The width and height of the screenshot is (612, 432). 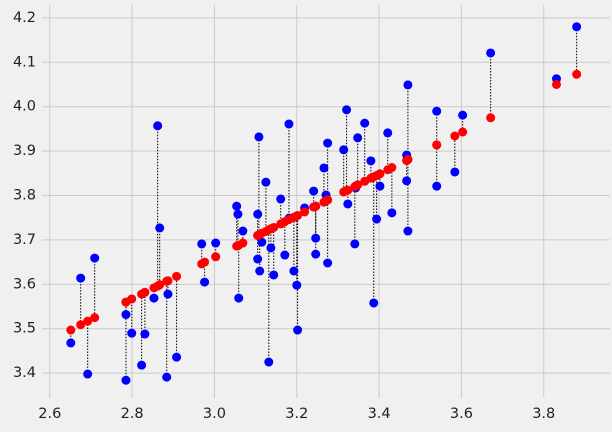 What do you see at coordinates (24, 107) in the screenshot?
I see `y-tick-label: 4.0` at bounding box center [24, 107].